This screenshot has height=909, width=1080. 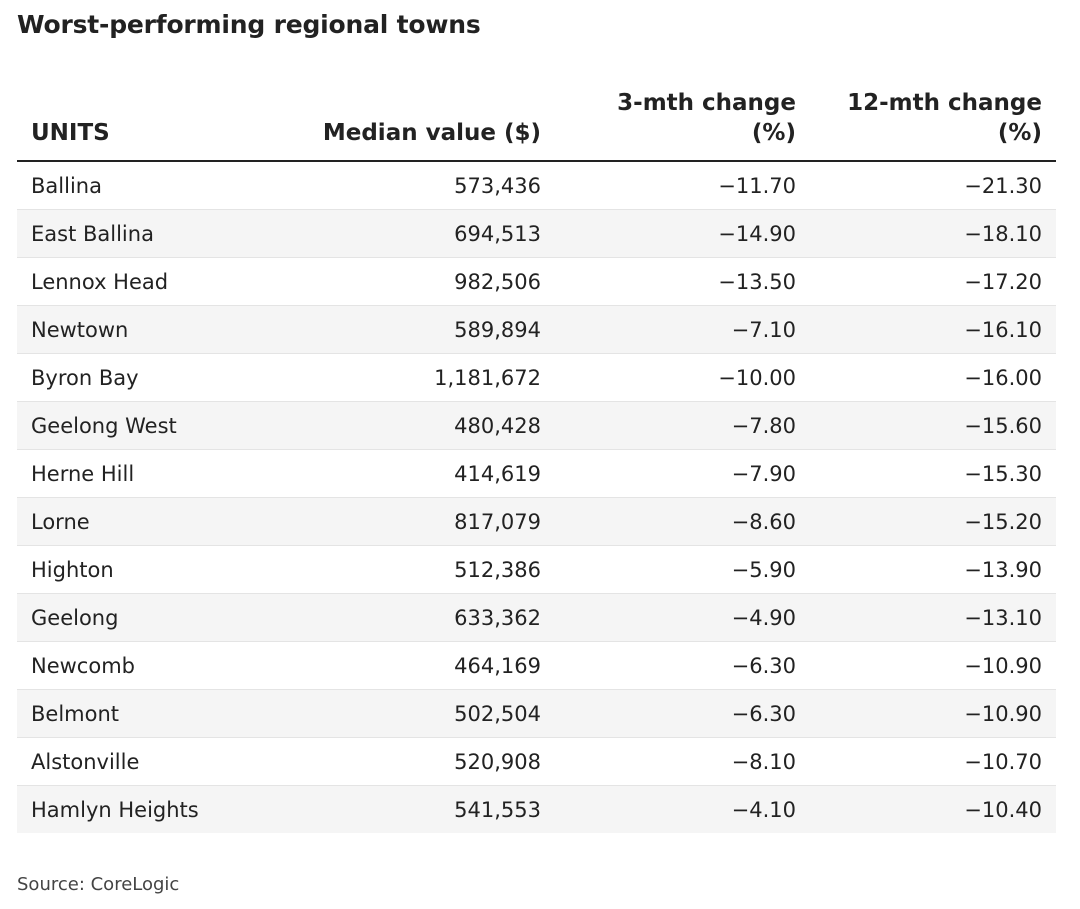 What do you see at coordinates (420, 329) in the screenshot?
I see `median-value-cell: 589,894` at bounding box center [420, 329].